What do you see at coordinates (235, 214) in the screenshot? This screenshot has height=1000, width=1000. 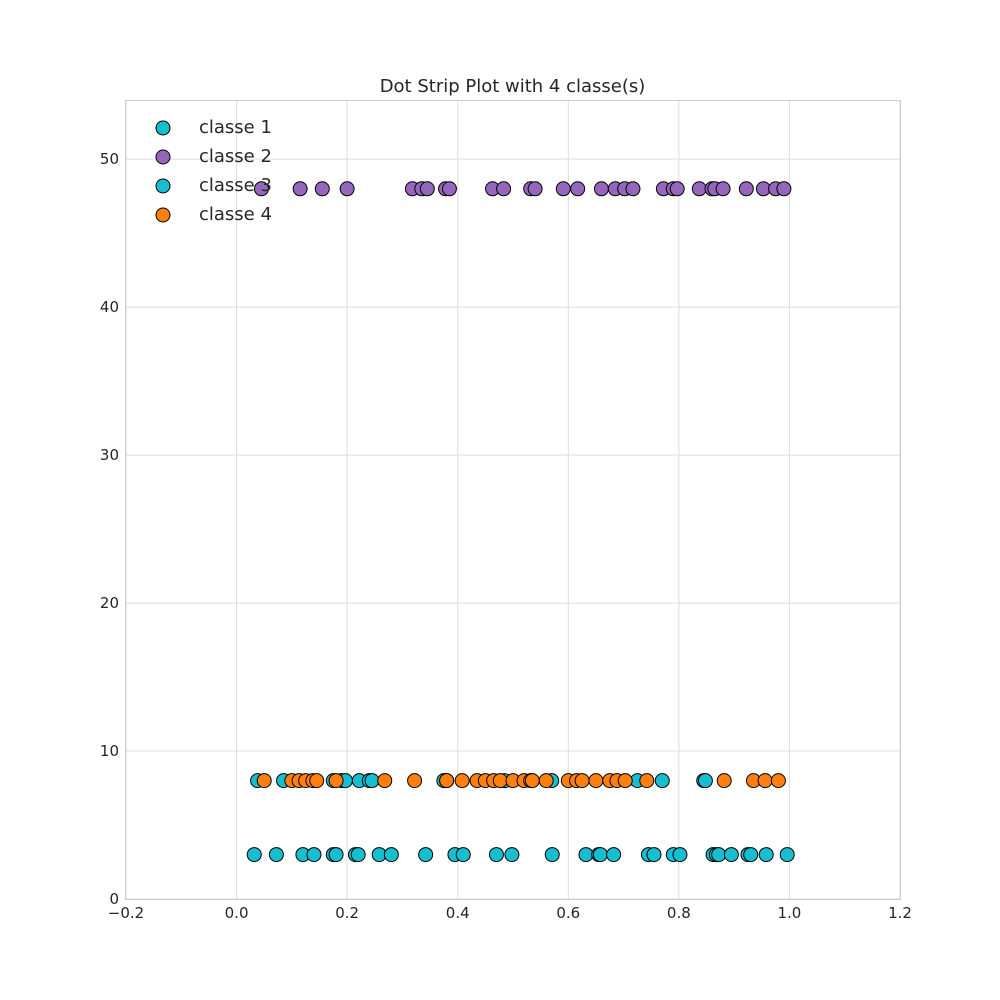 I see `legend-label: classe 4` at bounding box center [235, 214].